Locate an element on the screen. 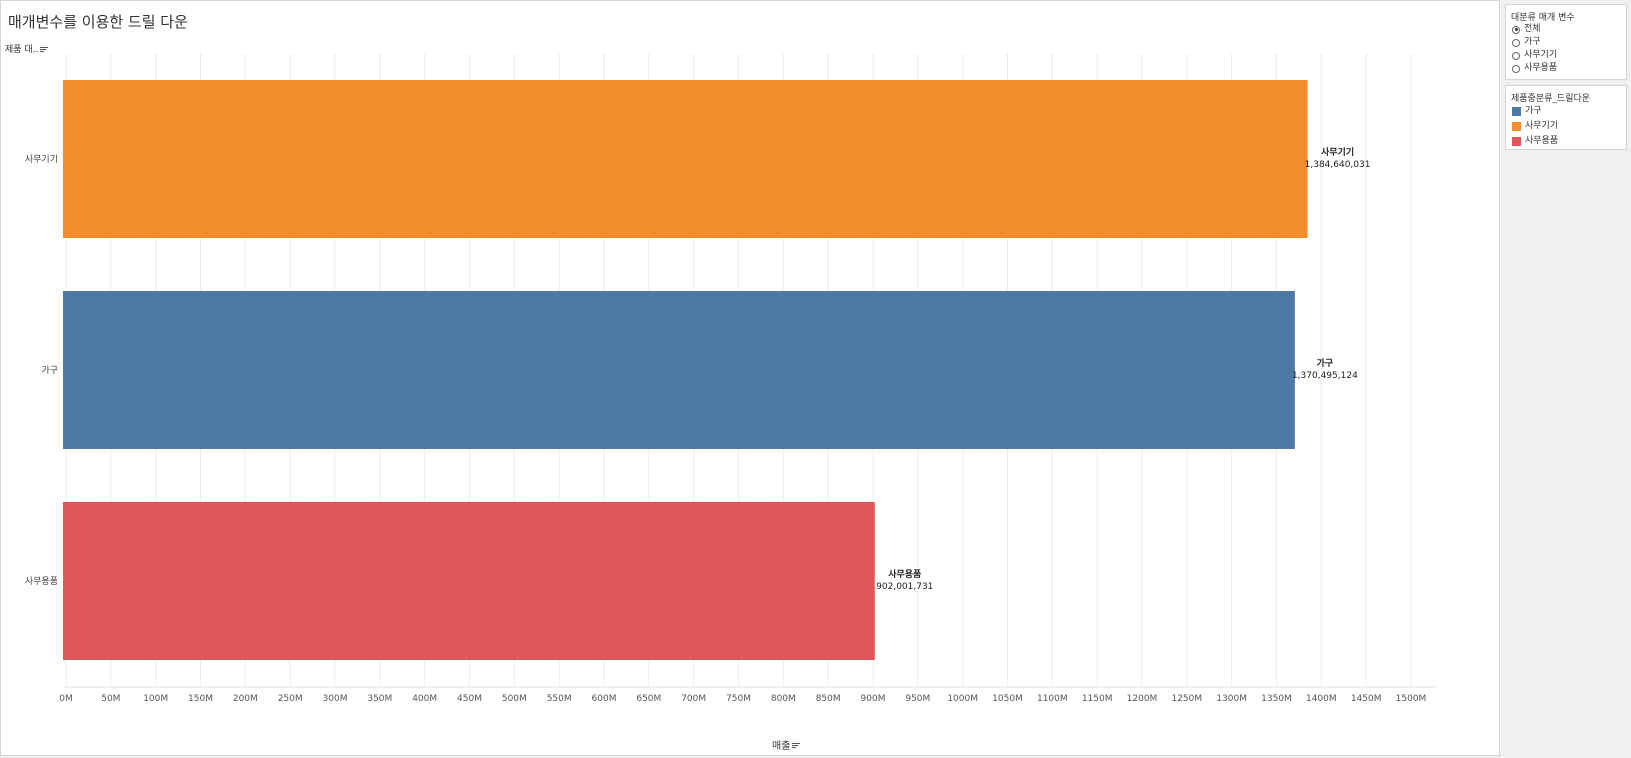 This screenshot has height=758, width=1631. parameter-option-label: 사무용품 is located at coordinates (1541, 68).